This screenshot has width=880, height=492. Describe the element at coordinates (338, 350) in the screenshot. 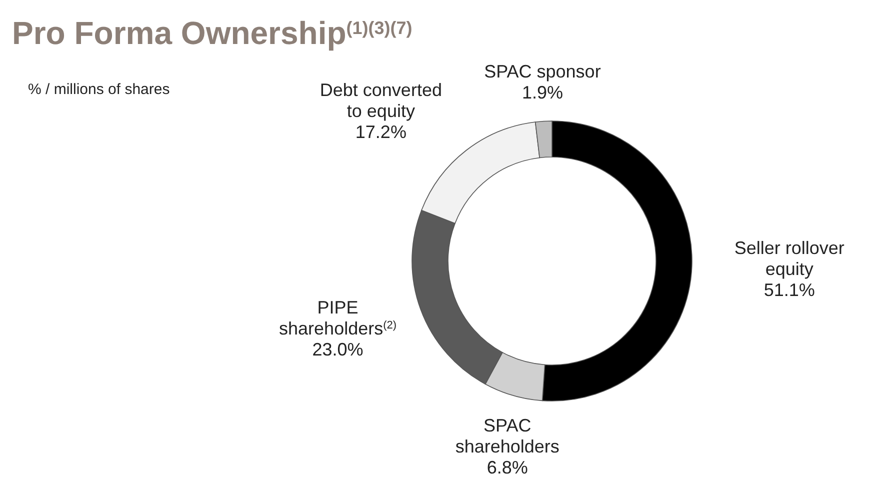

I see `data-label: 23.0%` at that location.